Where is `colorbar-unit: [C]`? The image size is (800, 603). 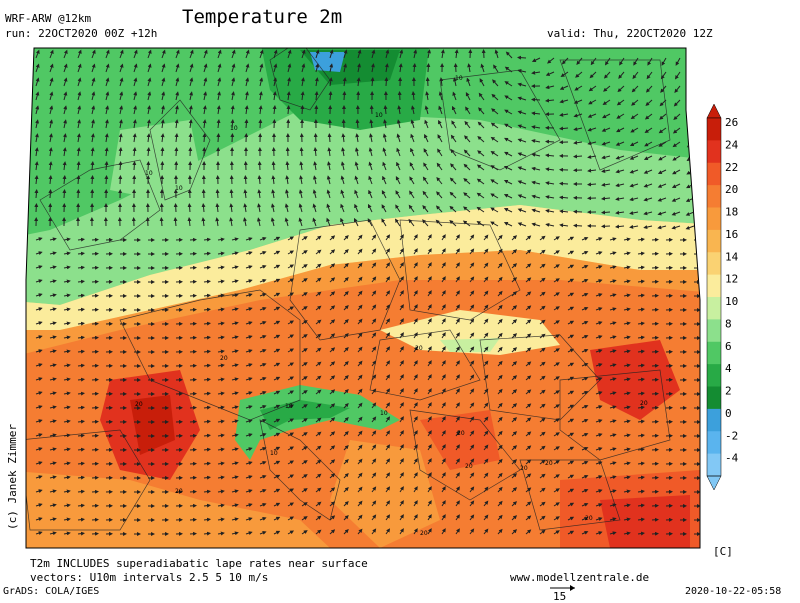
colorbar-unit: [C] is located at coordinates (723, 551).